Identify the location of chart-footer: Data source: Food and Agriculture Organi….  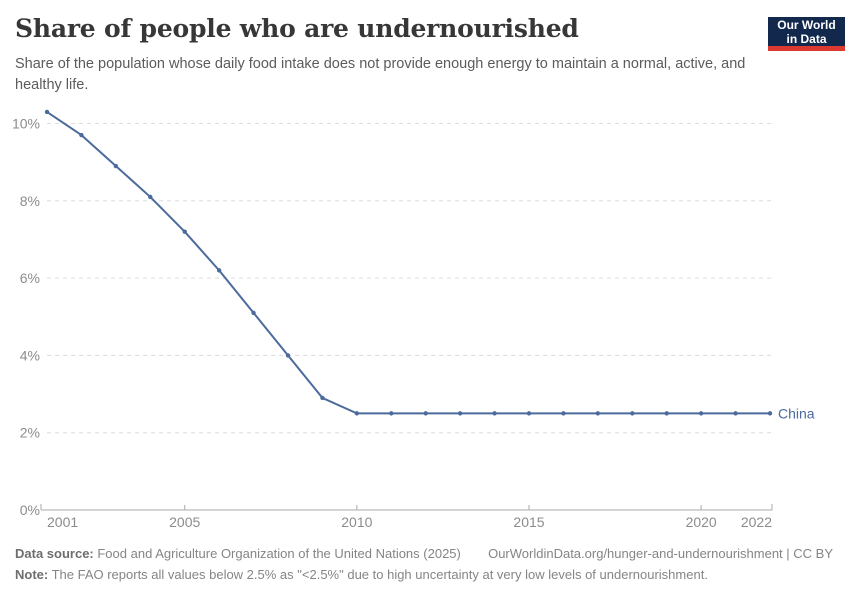
(424, 564).